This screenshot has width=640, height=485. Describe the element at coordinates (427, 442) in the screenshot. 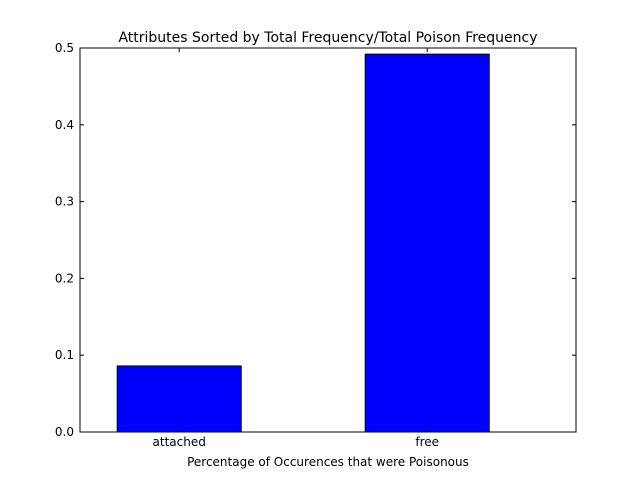

I see `x-tick-label: free` at that location.